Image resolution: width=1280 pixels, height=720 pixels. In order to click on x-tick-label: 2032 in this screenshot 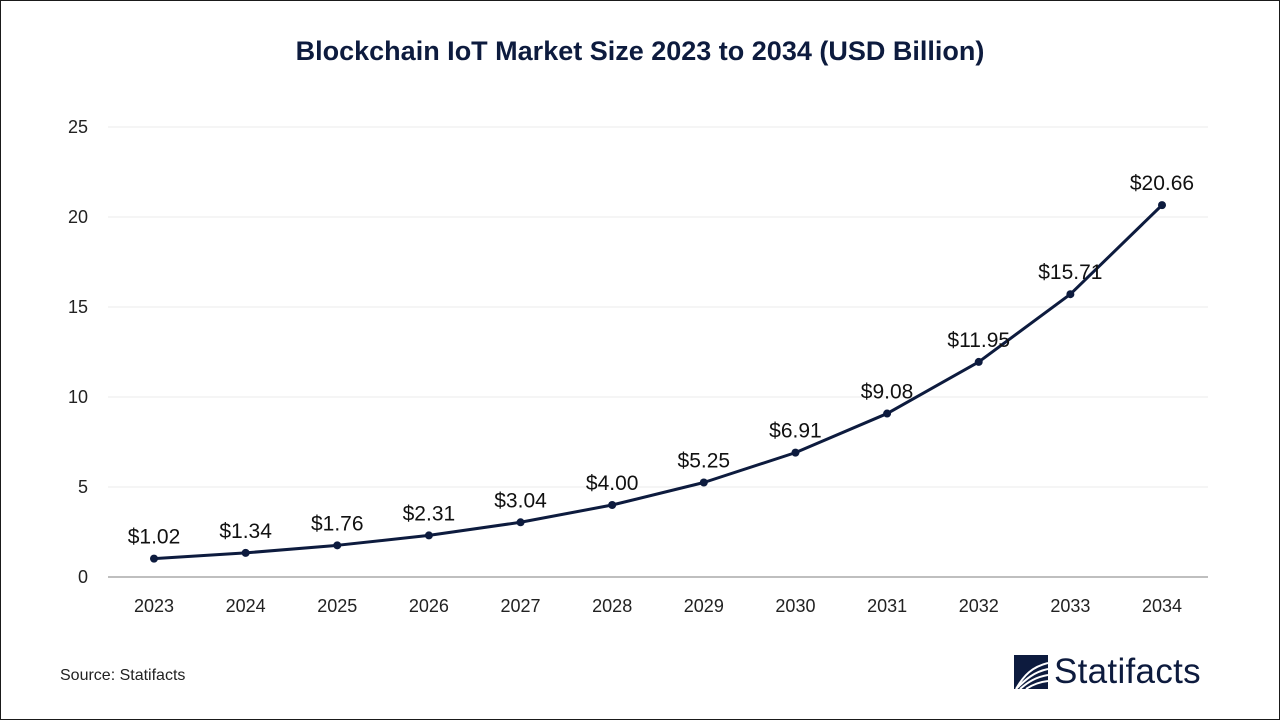, I will do `click(979, 606)`.